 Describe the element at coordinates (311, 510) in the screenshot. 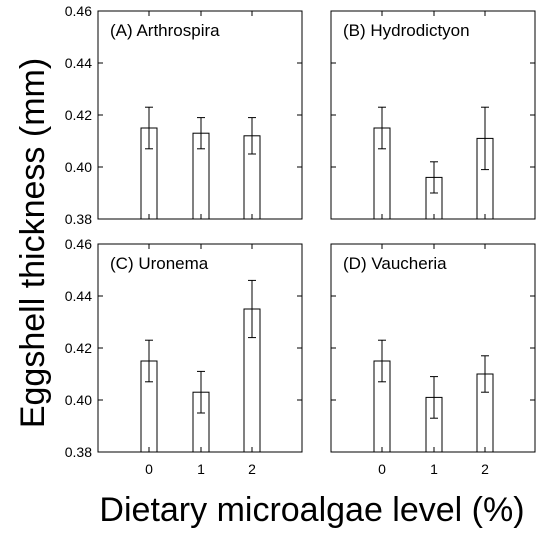

I see `x-axis-title: Dietary microalgae level (%)` at that location.